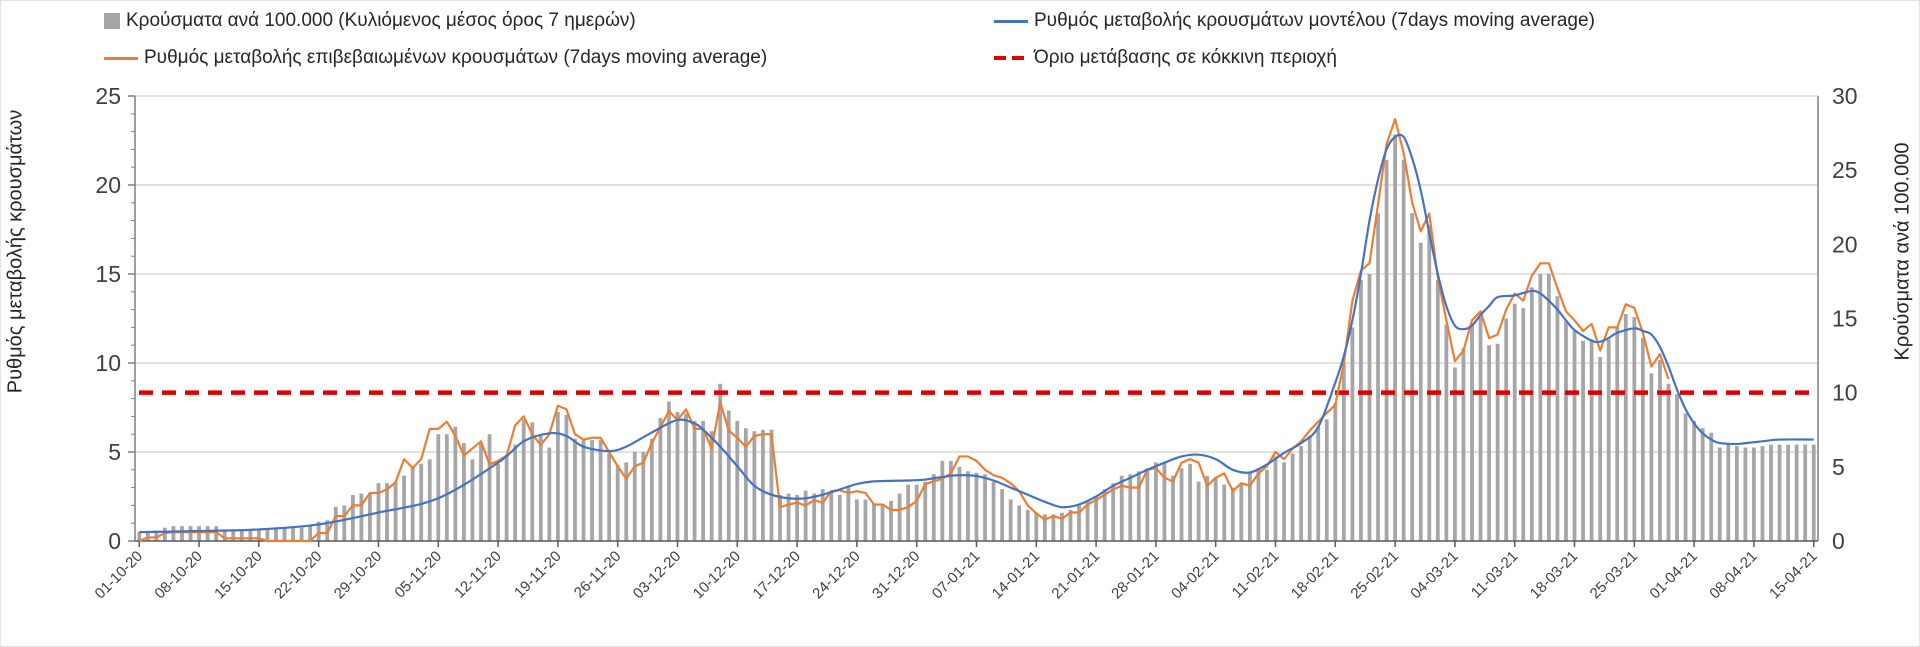 Image resolution: width=1920 pixels, height=647 pixels. What do you see at coordinates (1135, 575) in the screenshot?
I see `x-tick-label: 28-01-21` at bounding box center [1135, 575].